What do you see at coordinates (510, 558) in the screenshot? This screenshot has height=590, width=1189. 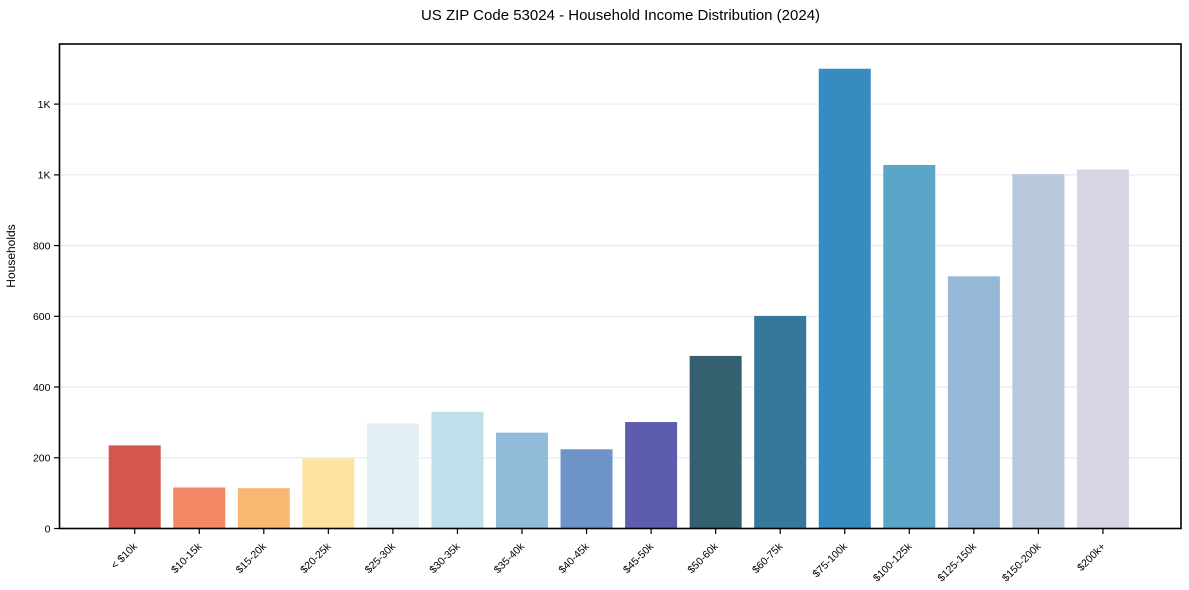 I see `x-tick-label: $35-40k` at bounding box center [510, 558].